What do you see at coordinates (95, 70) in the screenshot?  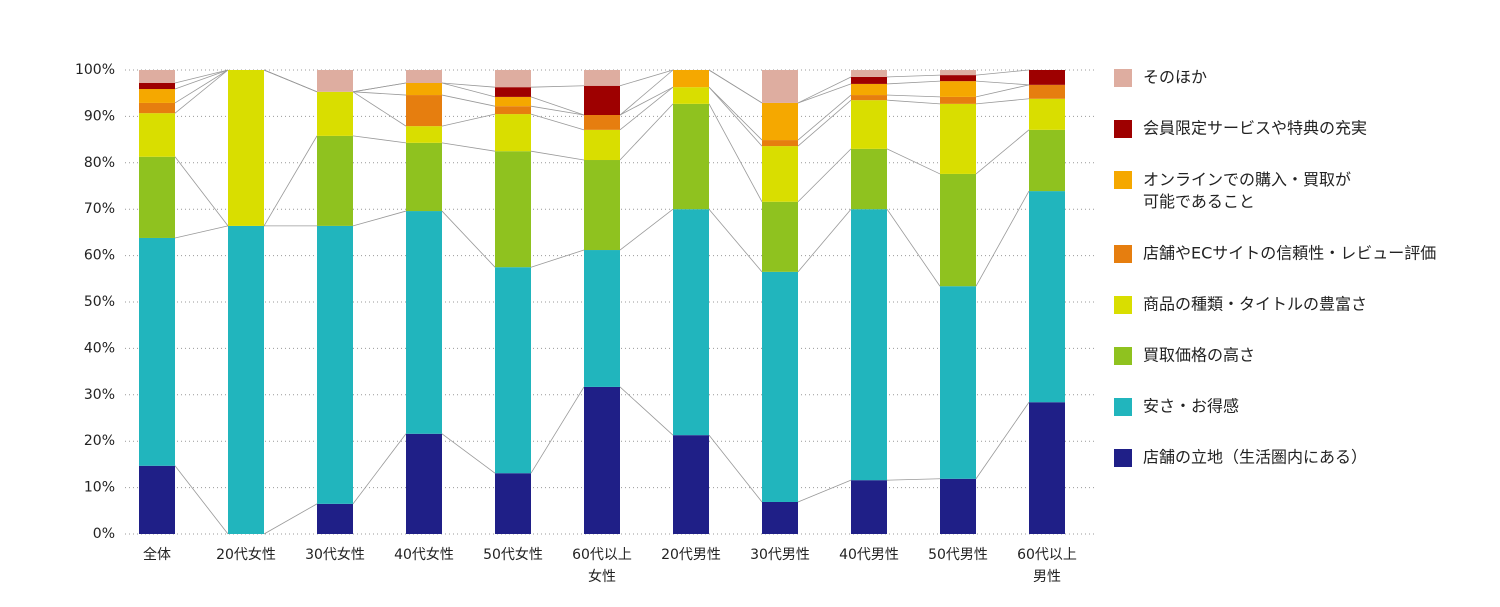 I see `y-tick-label: 100%` at bounding box center [95, 70].